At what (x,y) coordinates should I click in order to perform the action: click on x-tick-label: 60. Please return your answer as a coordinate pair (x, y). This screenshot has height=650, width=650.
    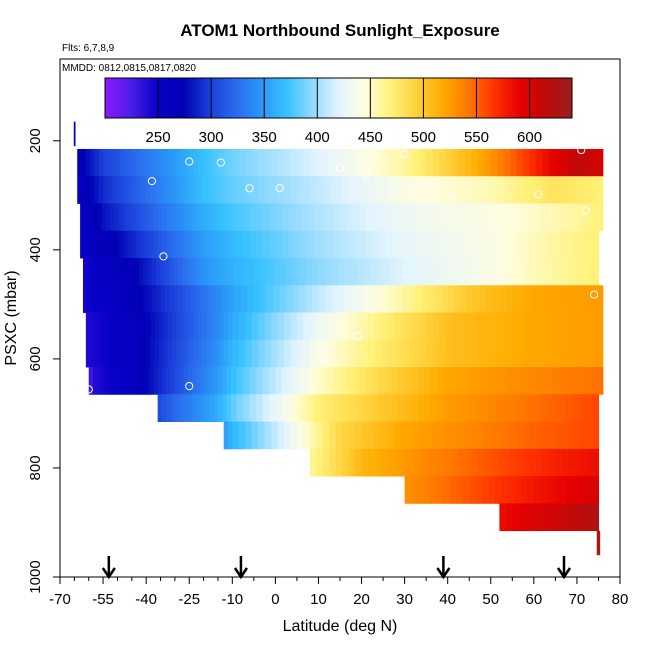
    Looking at the image, I should click on (534, 599).